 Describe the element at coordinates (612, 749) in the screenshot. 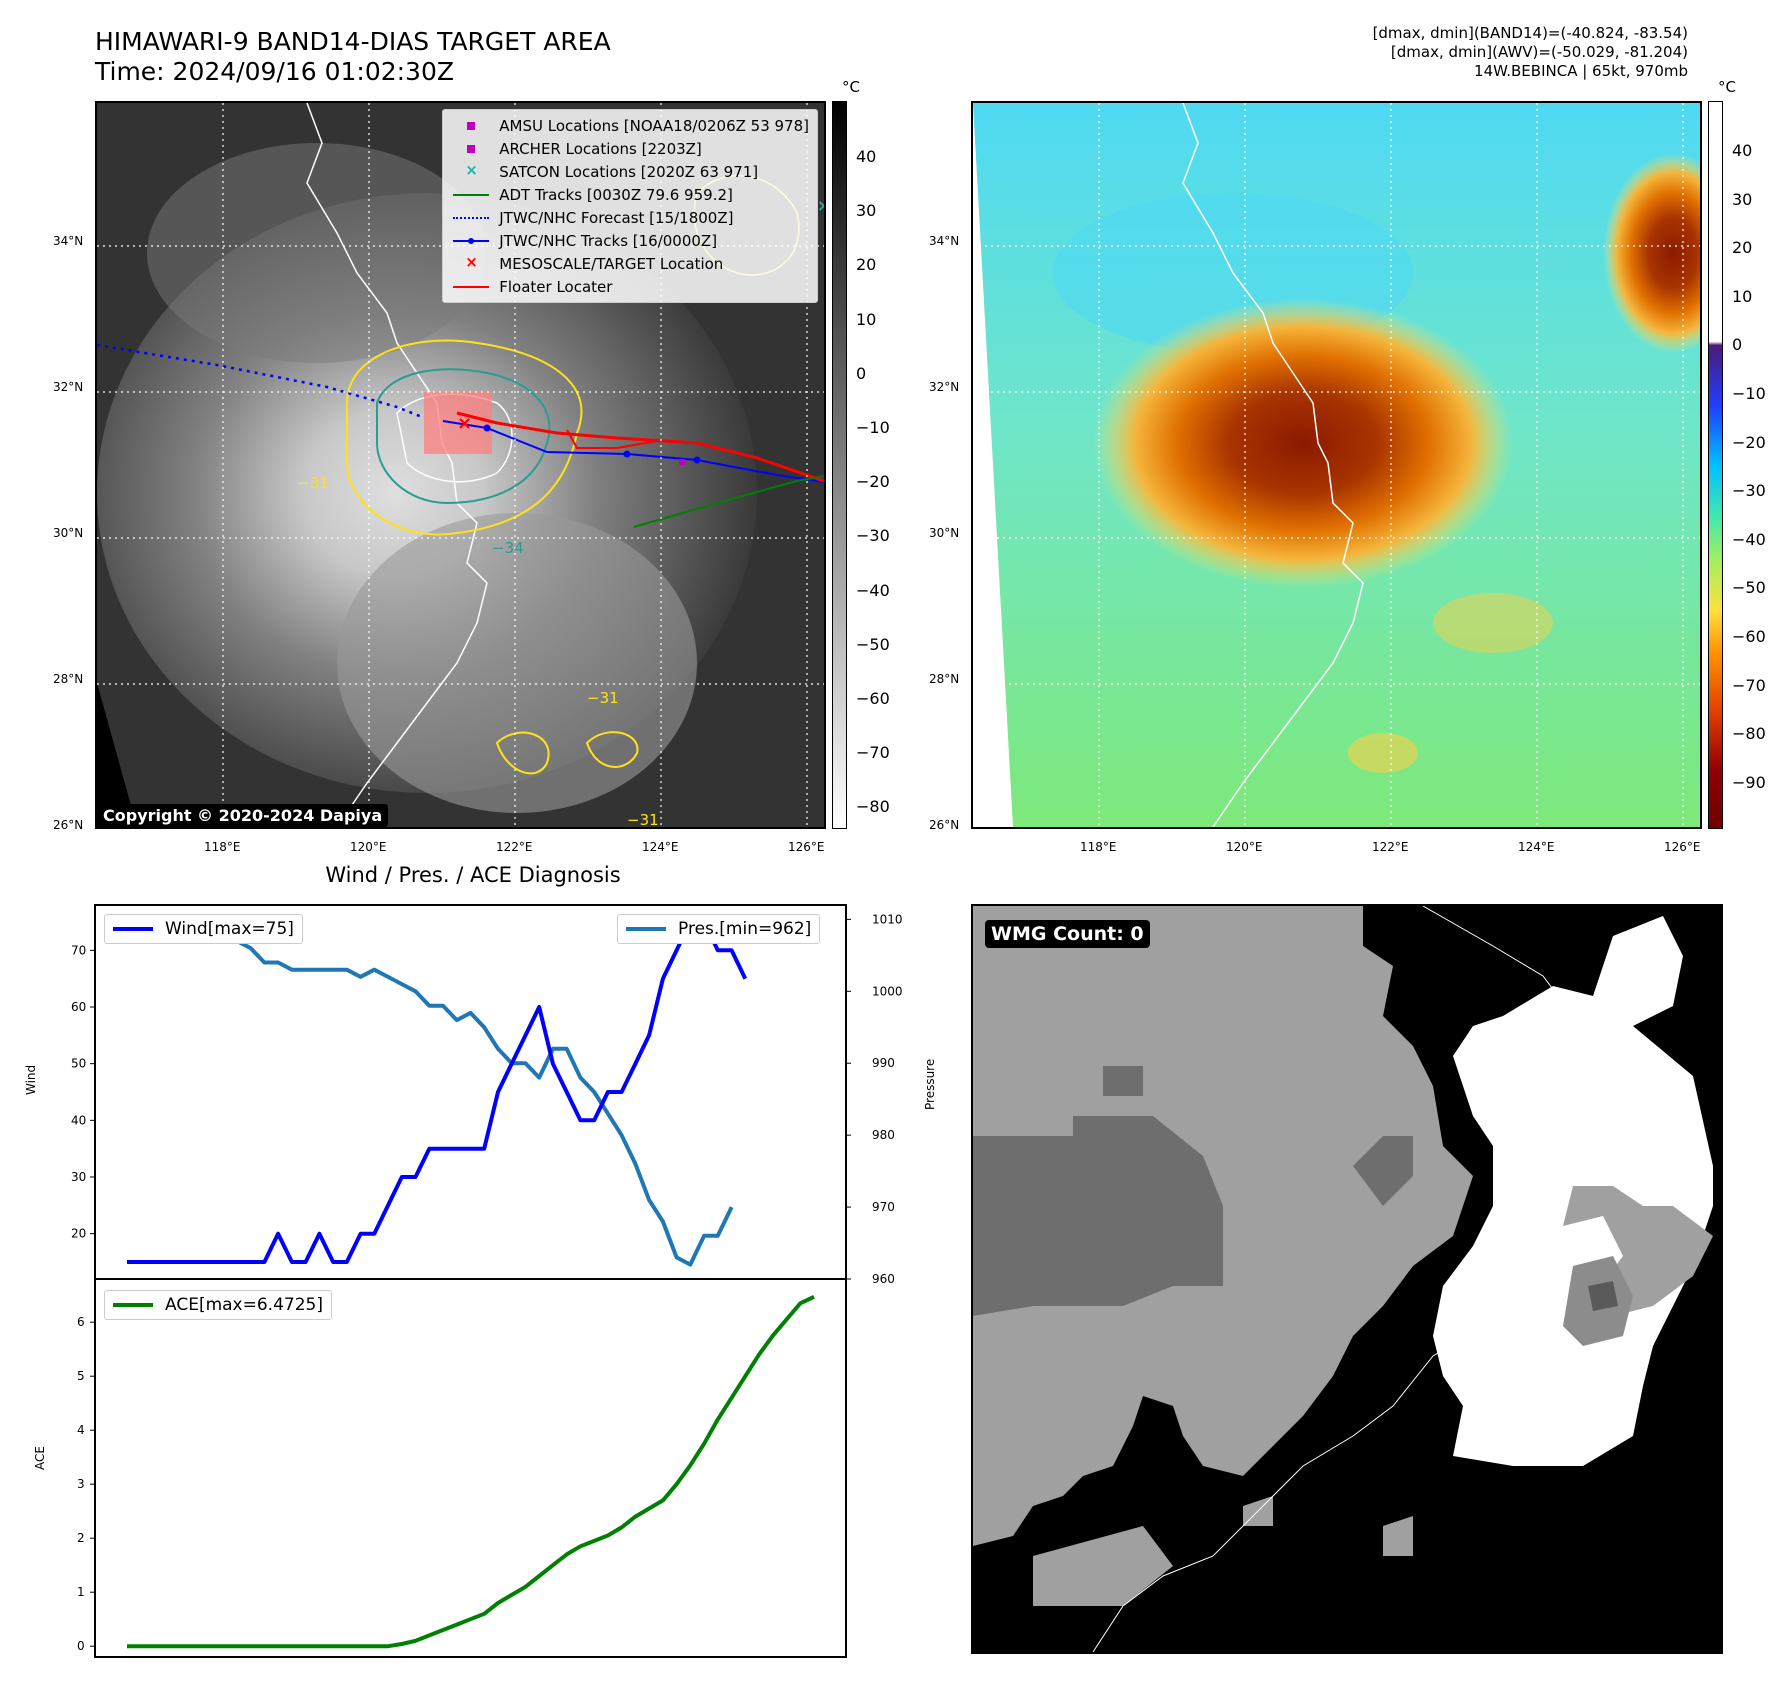

I see `contour-yellow-southeast` at that location.